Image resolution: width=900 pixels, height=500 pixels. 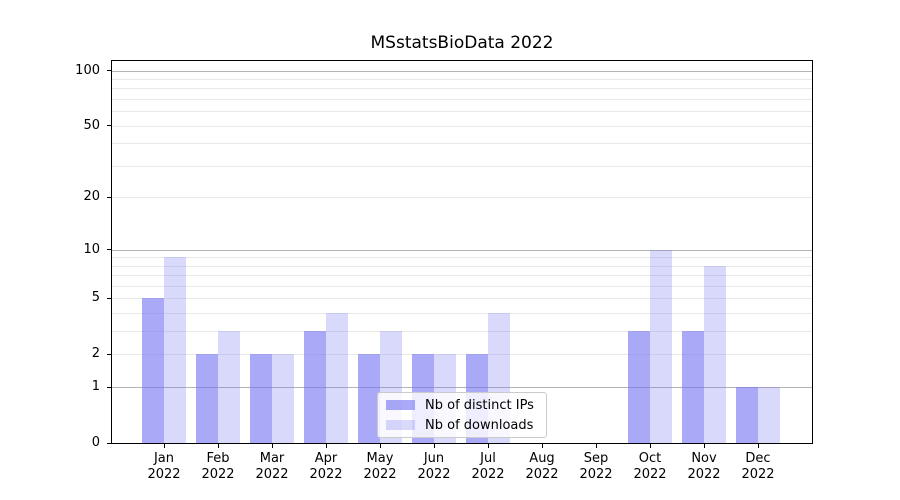 I want to click on y-tick-label: 20, so click(x=91, y=197).